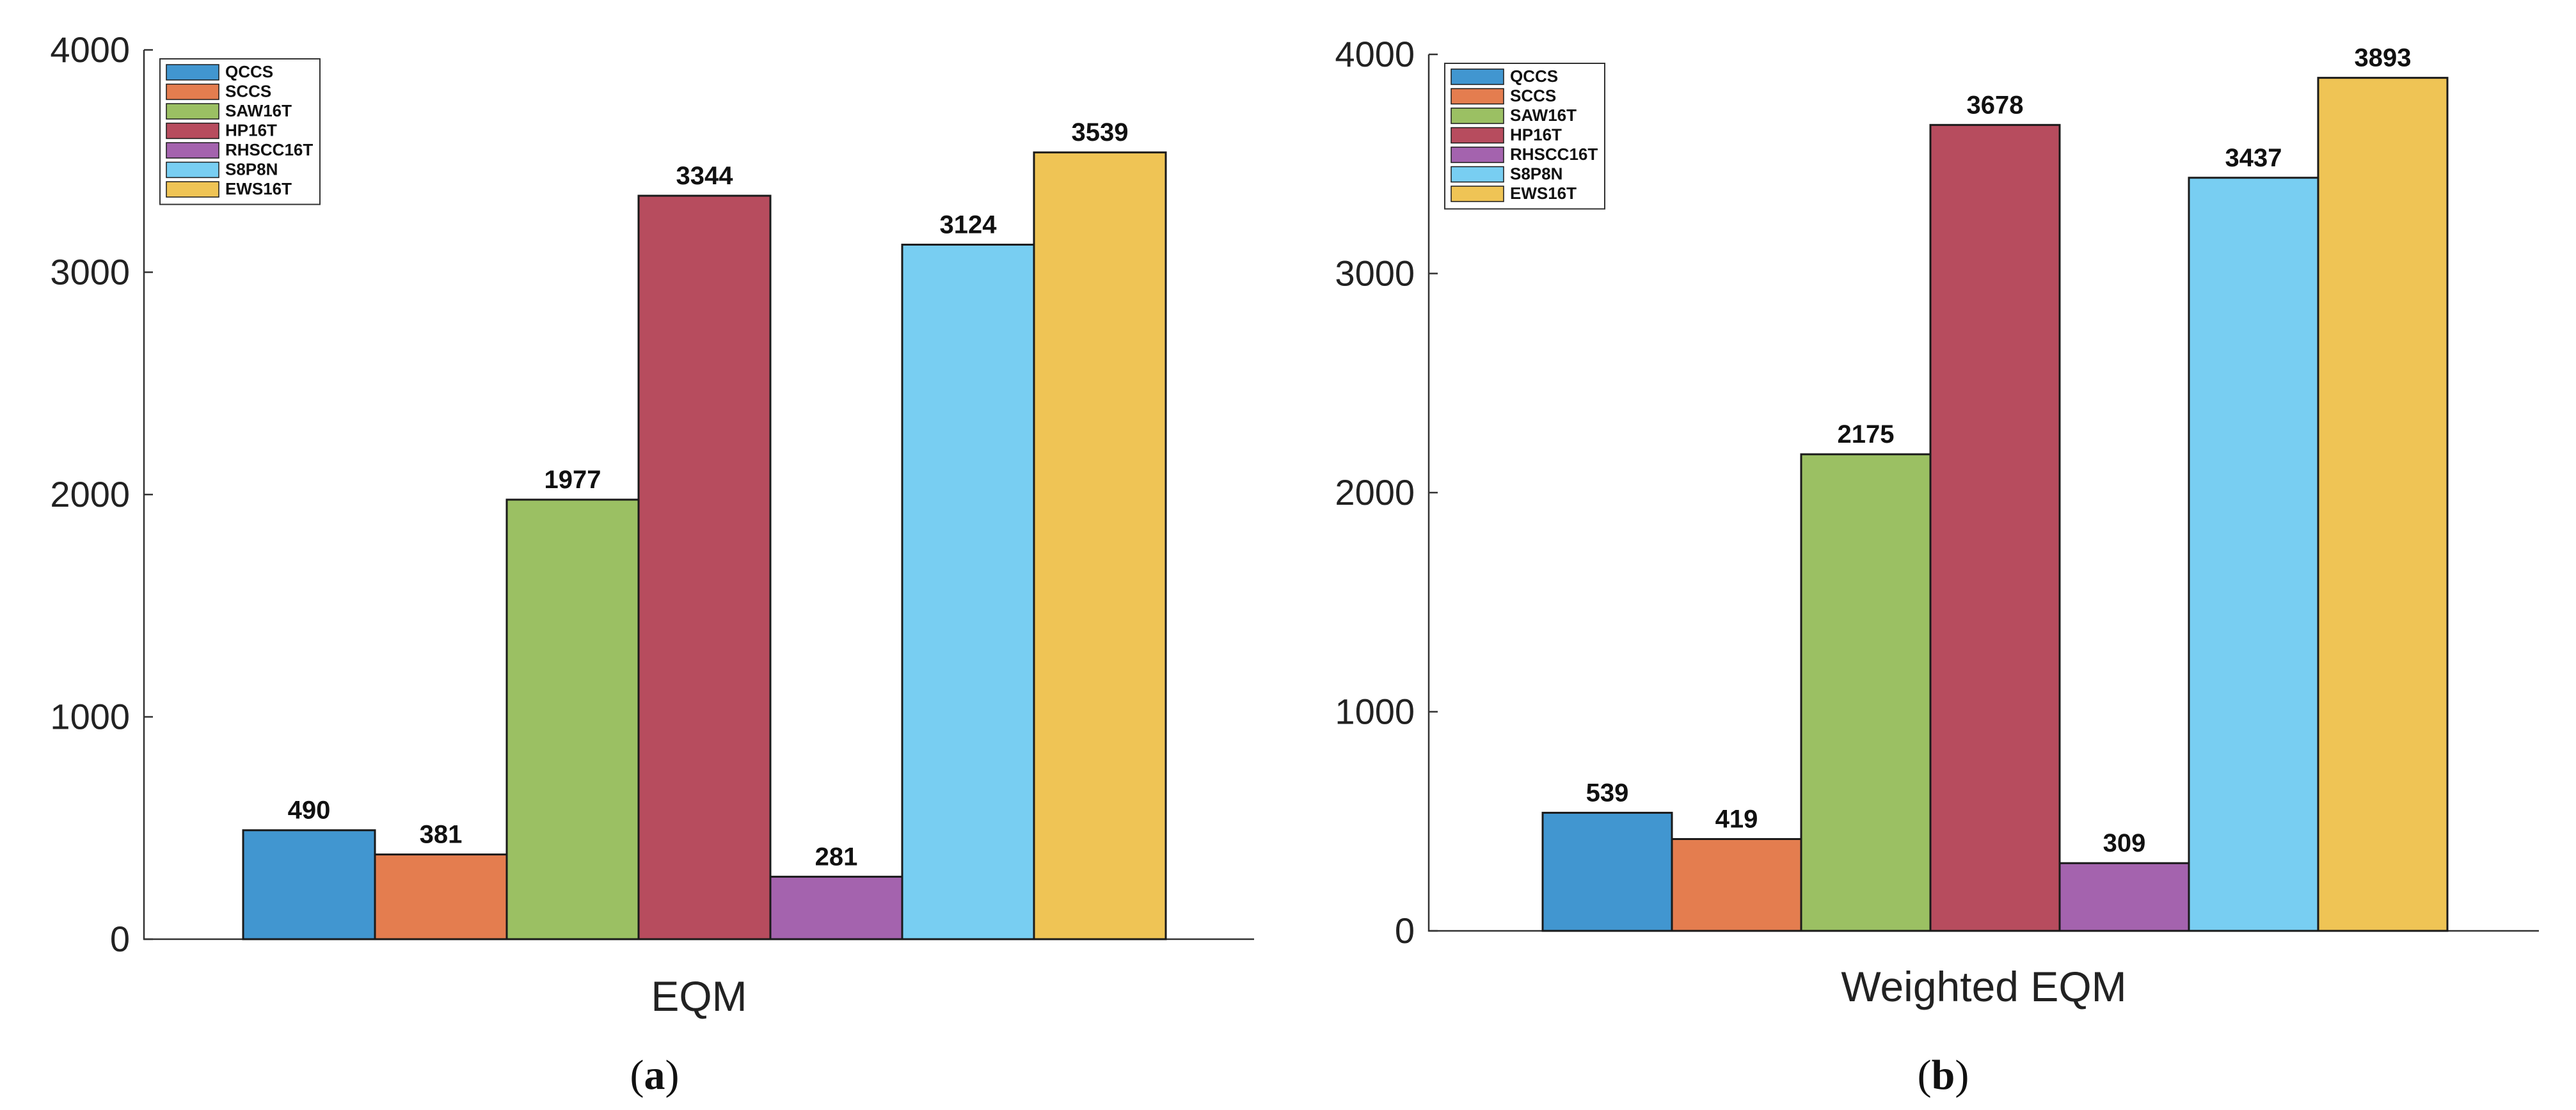  I want to click on data-label: 3344, so click(705, 176).